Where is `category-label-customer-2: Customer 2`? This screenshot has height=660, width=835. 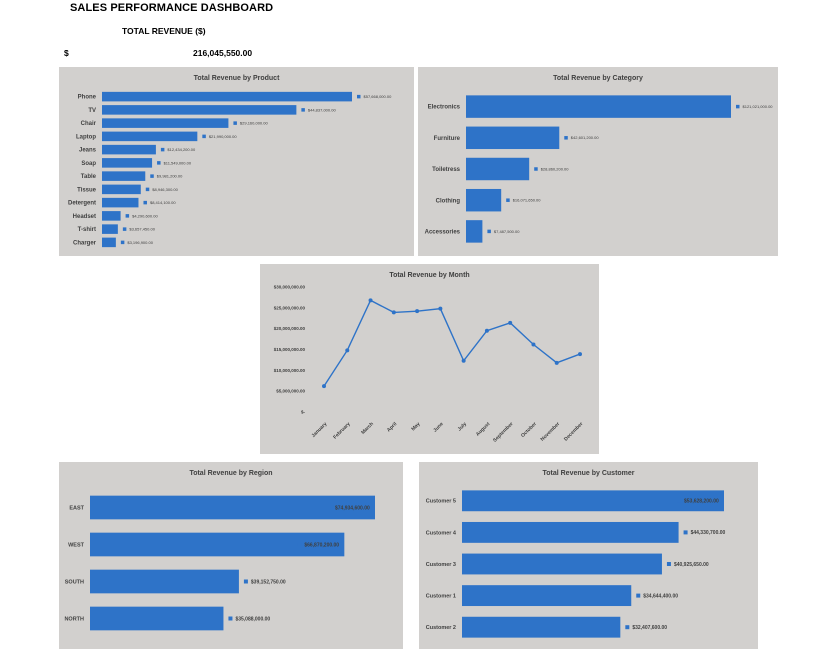 category-label-customer-2: Customer 2 is located at coordinates (441, 628).